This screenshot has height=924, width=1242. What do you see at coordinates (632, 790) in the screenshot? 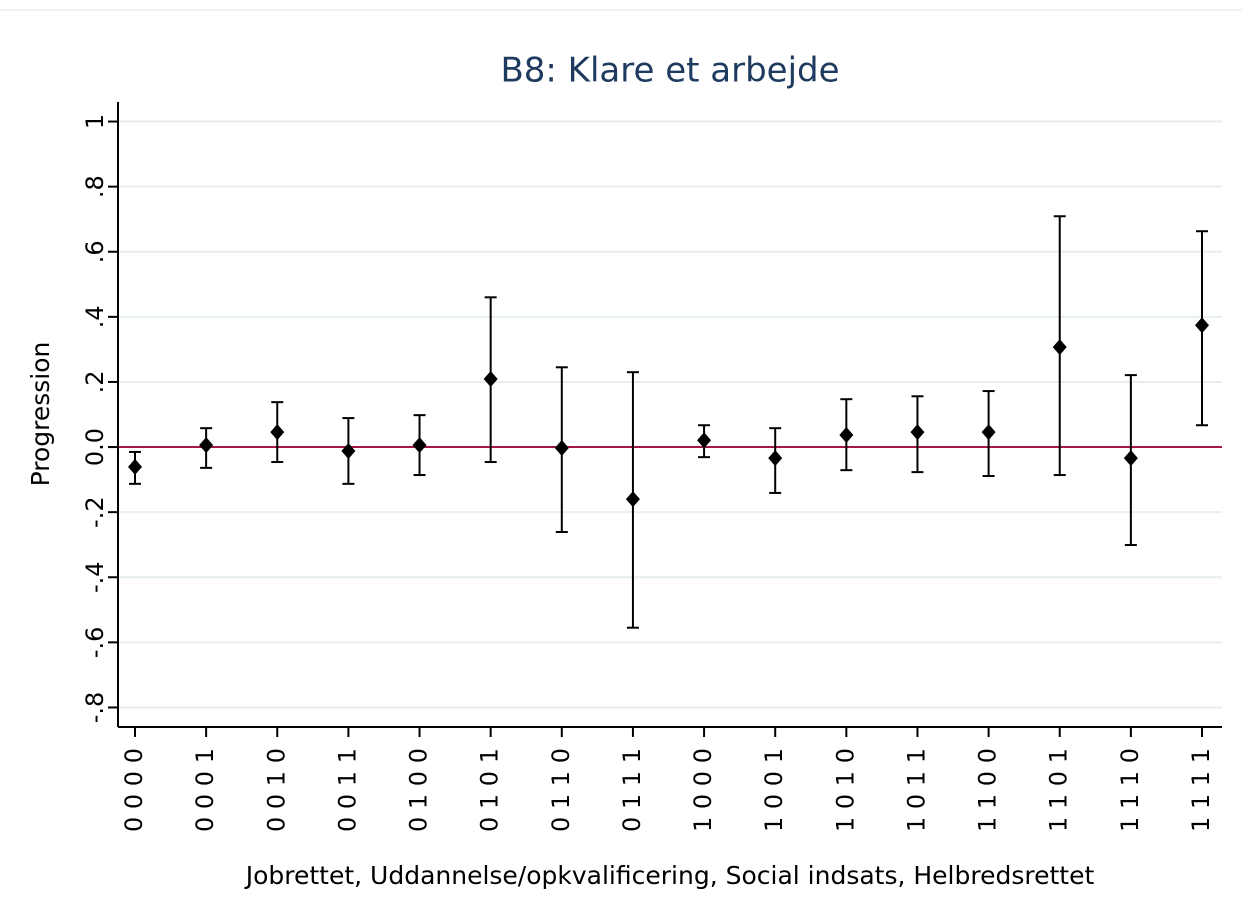
I see `x-tick-label: 0 1 1 1` at bounding box center [632, 790].